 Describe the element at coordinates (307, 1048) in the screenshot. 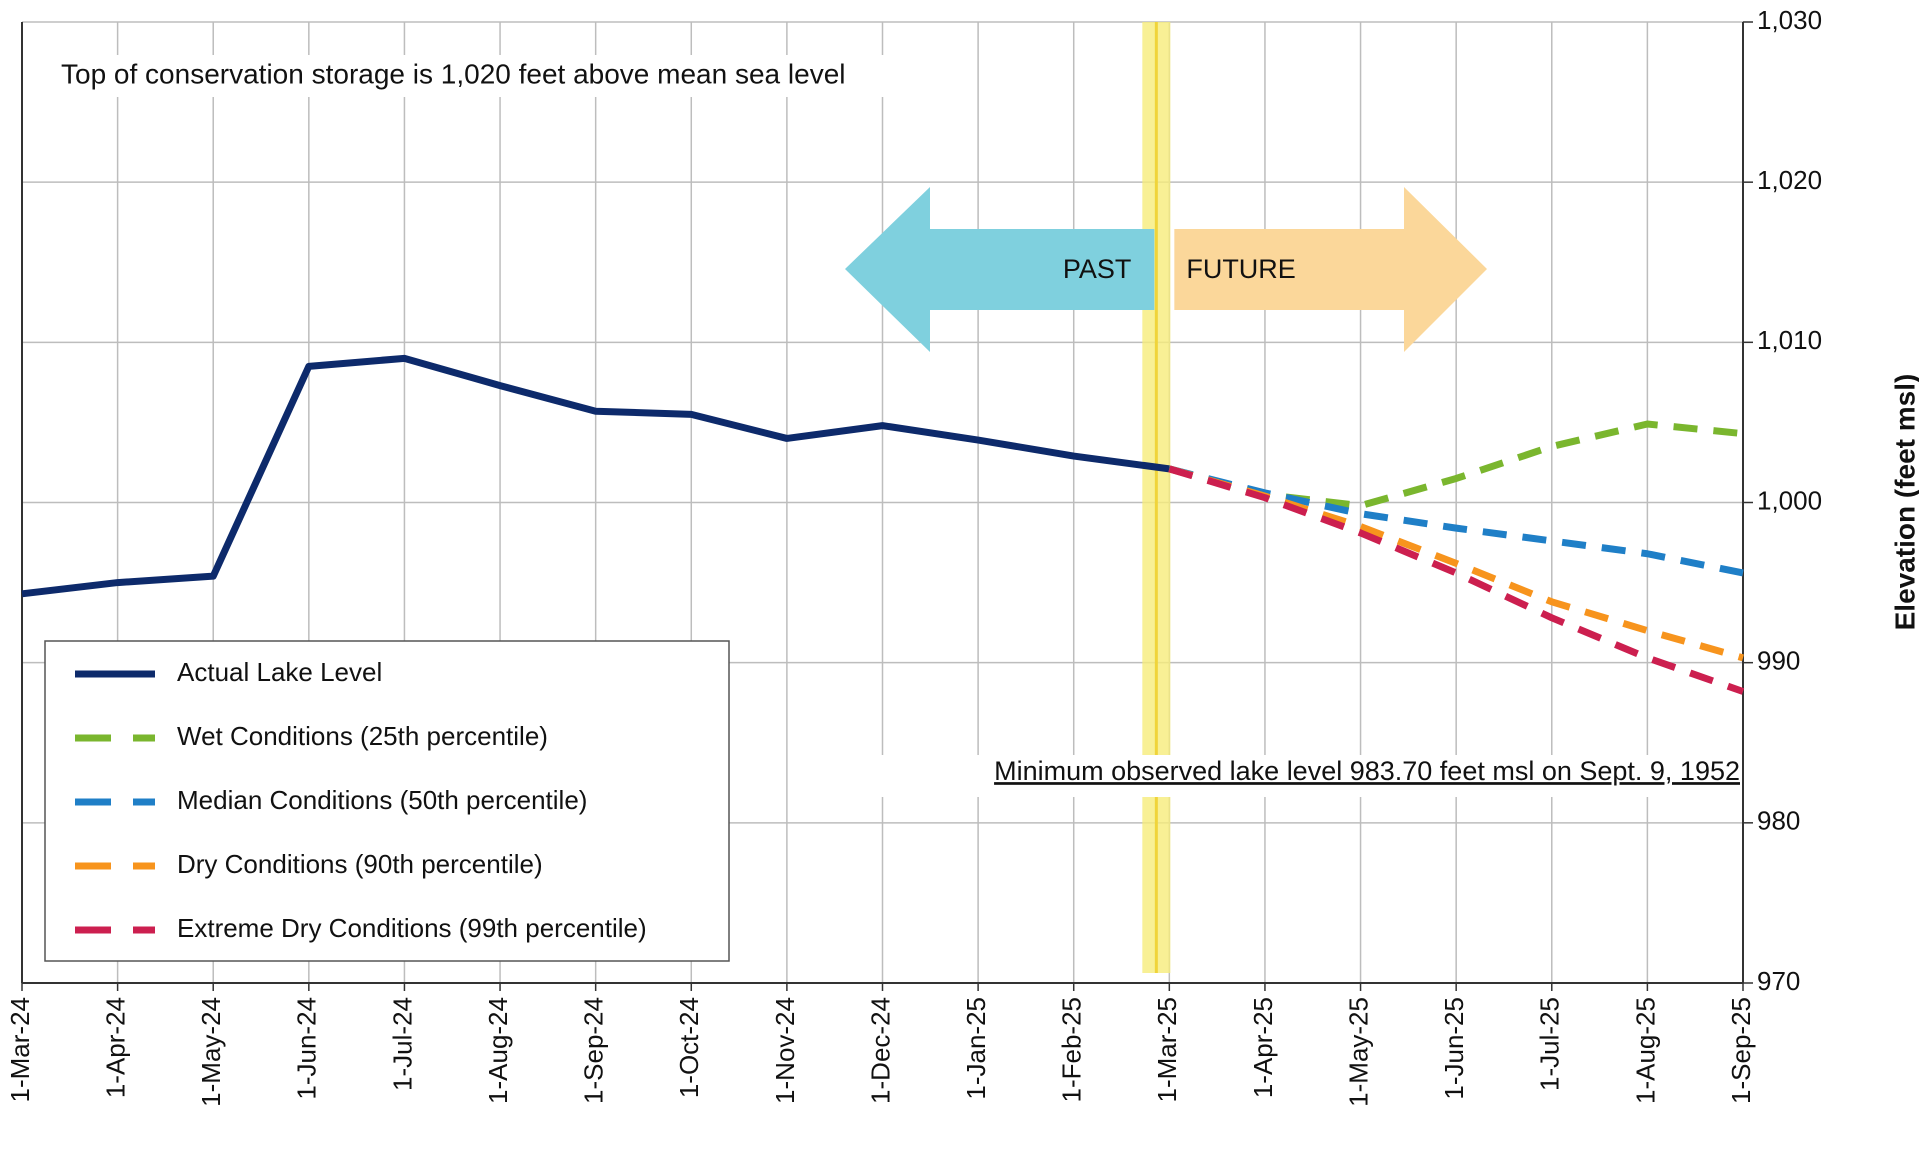

I see `x-tick-label: 1-Jun-24` at that location.